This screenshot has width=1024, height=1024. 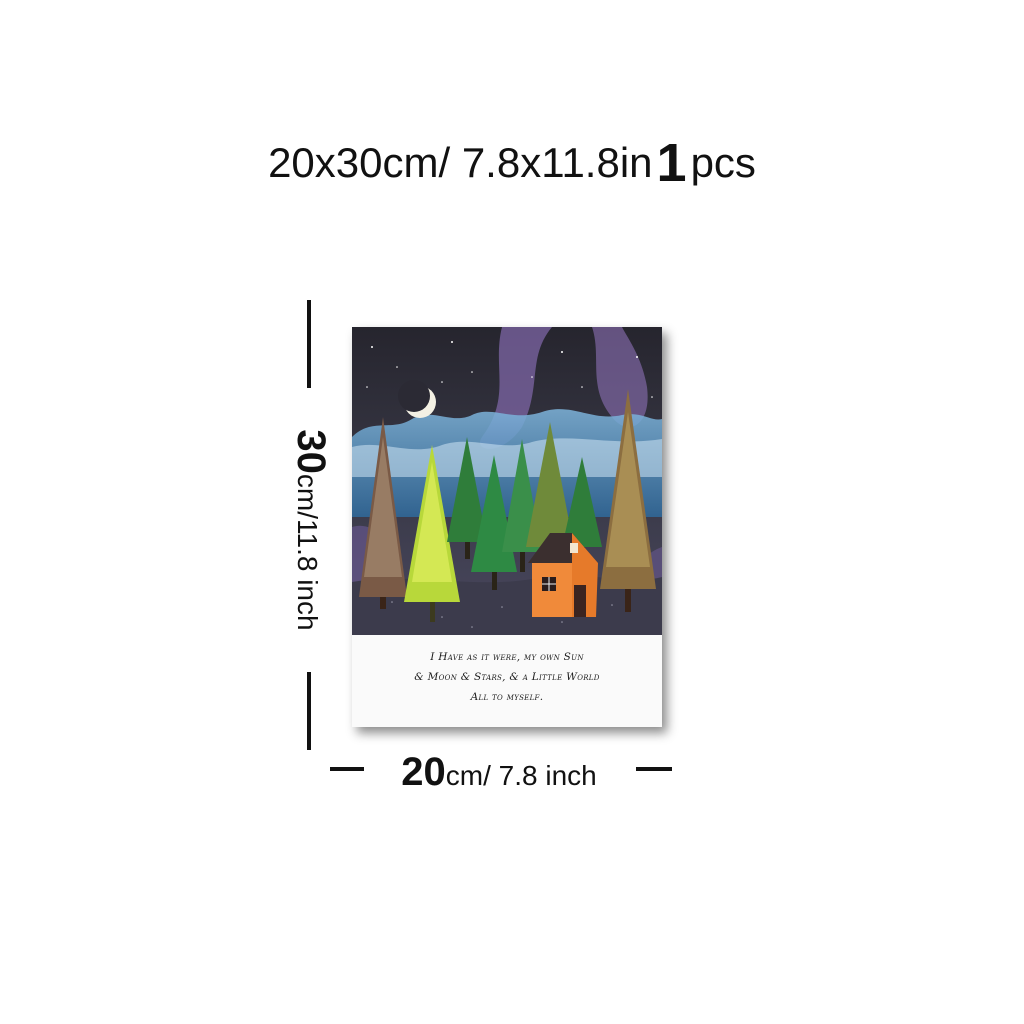 What do you see at coordinates (309, 711) in the screenshot?
I see `height-rule-bottom` at bounding box center [309, 711].